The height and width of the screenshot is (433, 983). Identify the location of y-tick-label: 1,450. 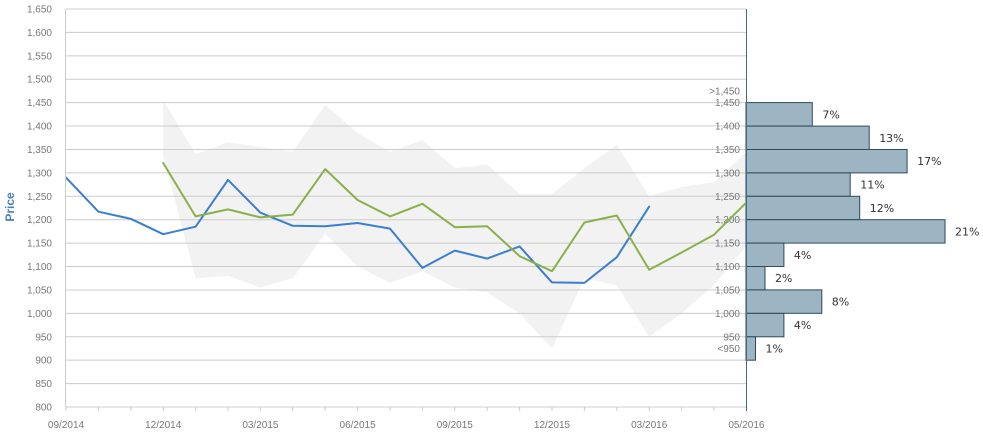
(39, 103).